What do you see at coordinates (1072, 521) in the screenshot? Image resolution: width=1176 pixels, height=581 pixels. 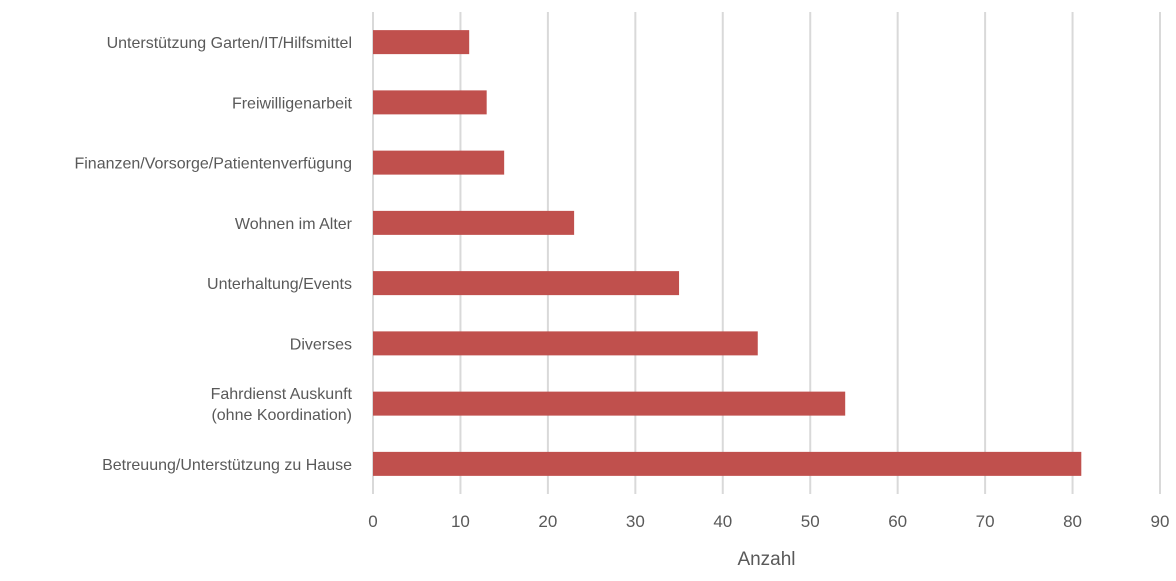 I see `x-tick-label: 80` at bounding box center [1072, 521].